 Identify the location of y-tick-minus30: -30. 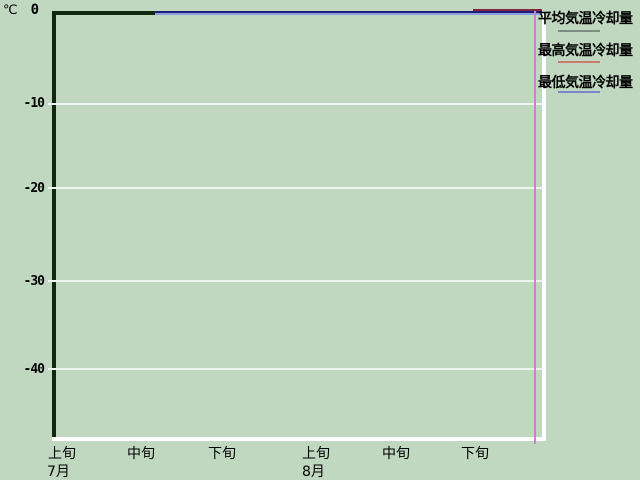
(34, 281).